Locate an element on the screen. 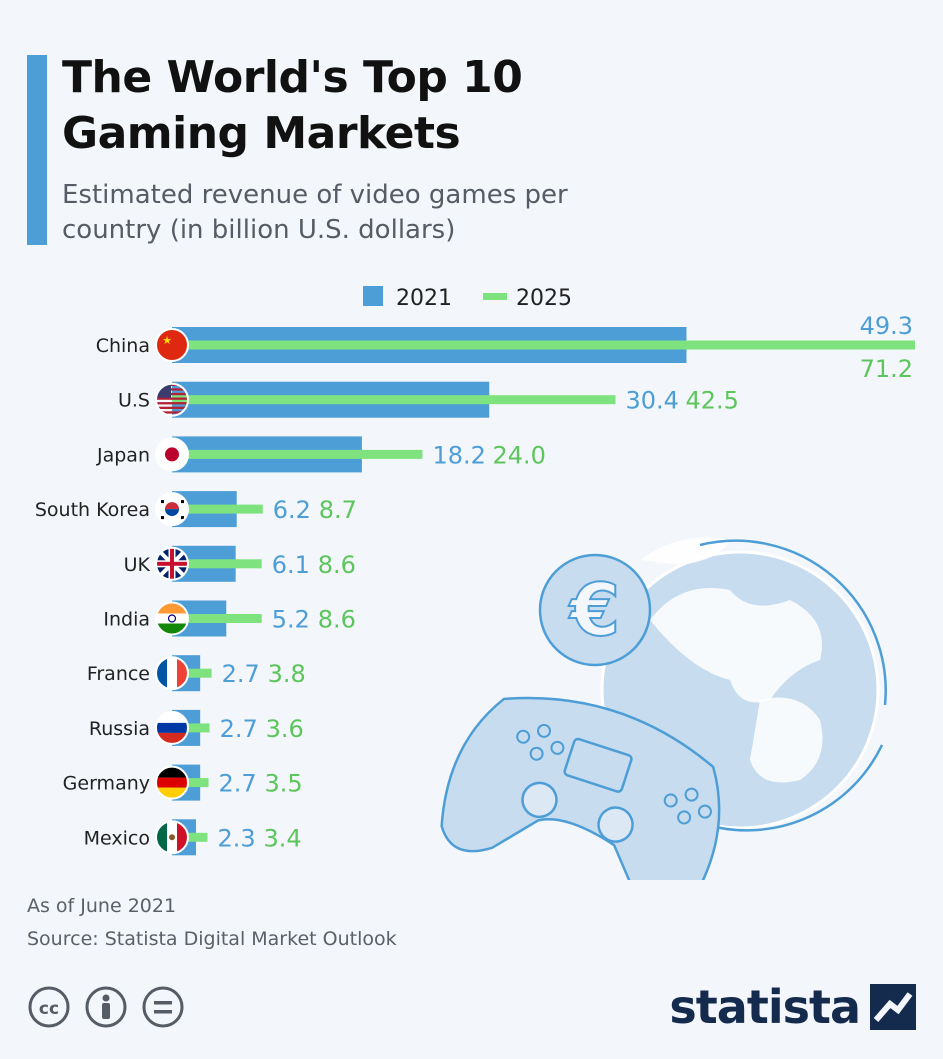  bar-2025-france is located at coordinates (192, 673).